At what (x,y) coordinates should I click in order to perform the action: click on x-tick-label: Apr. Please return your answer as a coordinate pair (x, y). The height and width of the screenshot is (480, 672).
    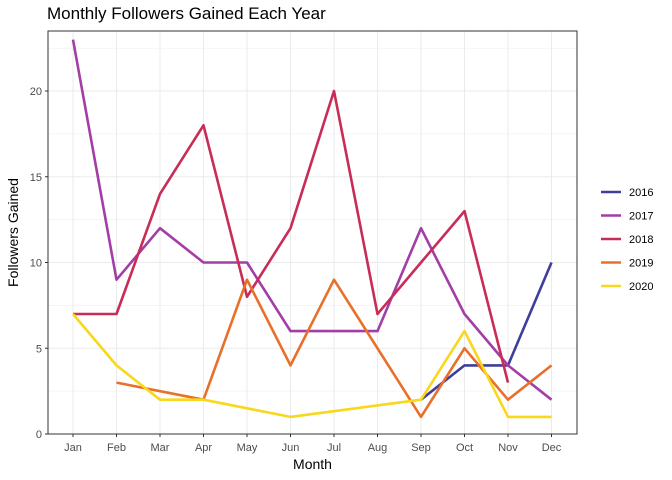
    Looking at the image, I should click on (203, 448).